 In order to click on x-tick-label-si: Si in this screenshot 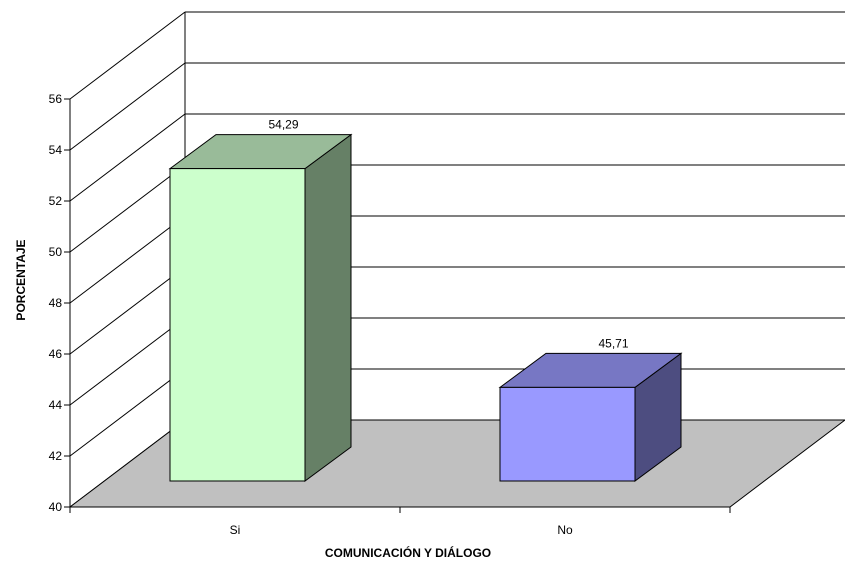, I will do `click(235, 530)`.